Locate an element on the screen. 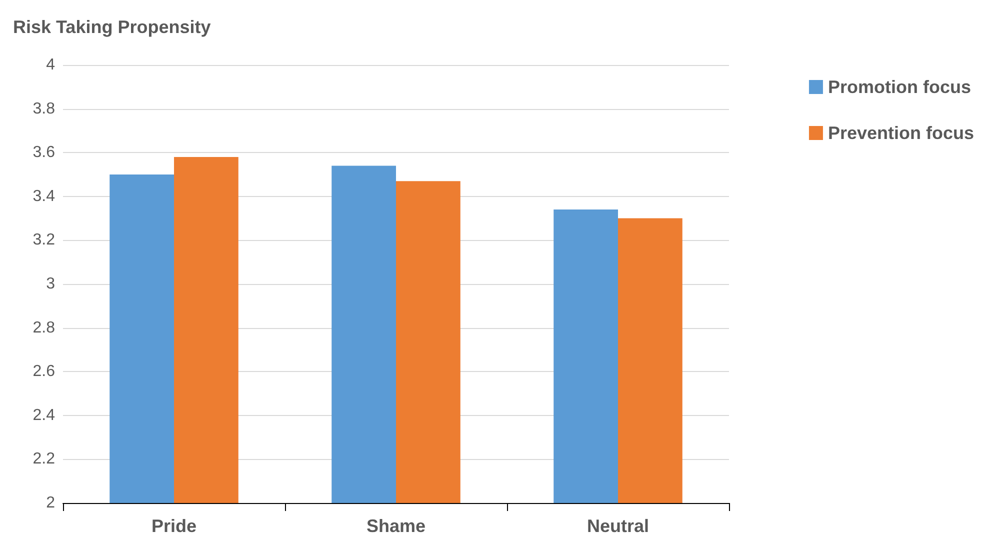  y-tick-label: 3.8 is located at coordinates (44, 109).